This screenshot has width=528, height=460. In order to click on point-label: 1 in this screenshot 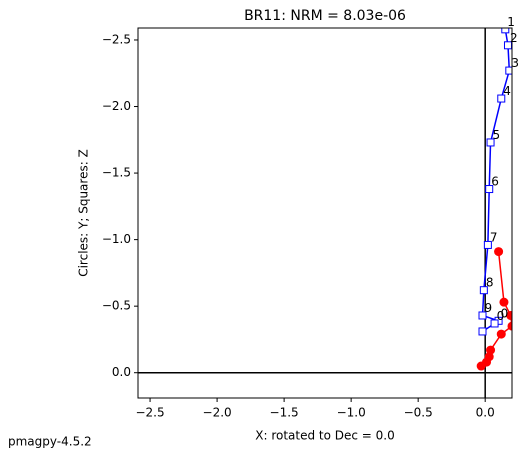, I will do `click(511, 22)`.